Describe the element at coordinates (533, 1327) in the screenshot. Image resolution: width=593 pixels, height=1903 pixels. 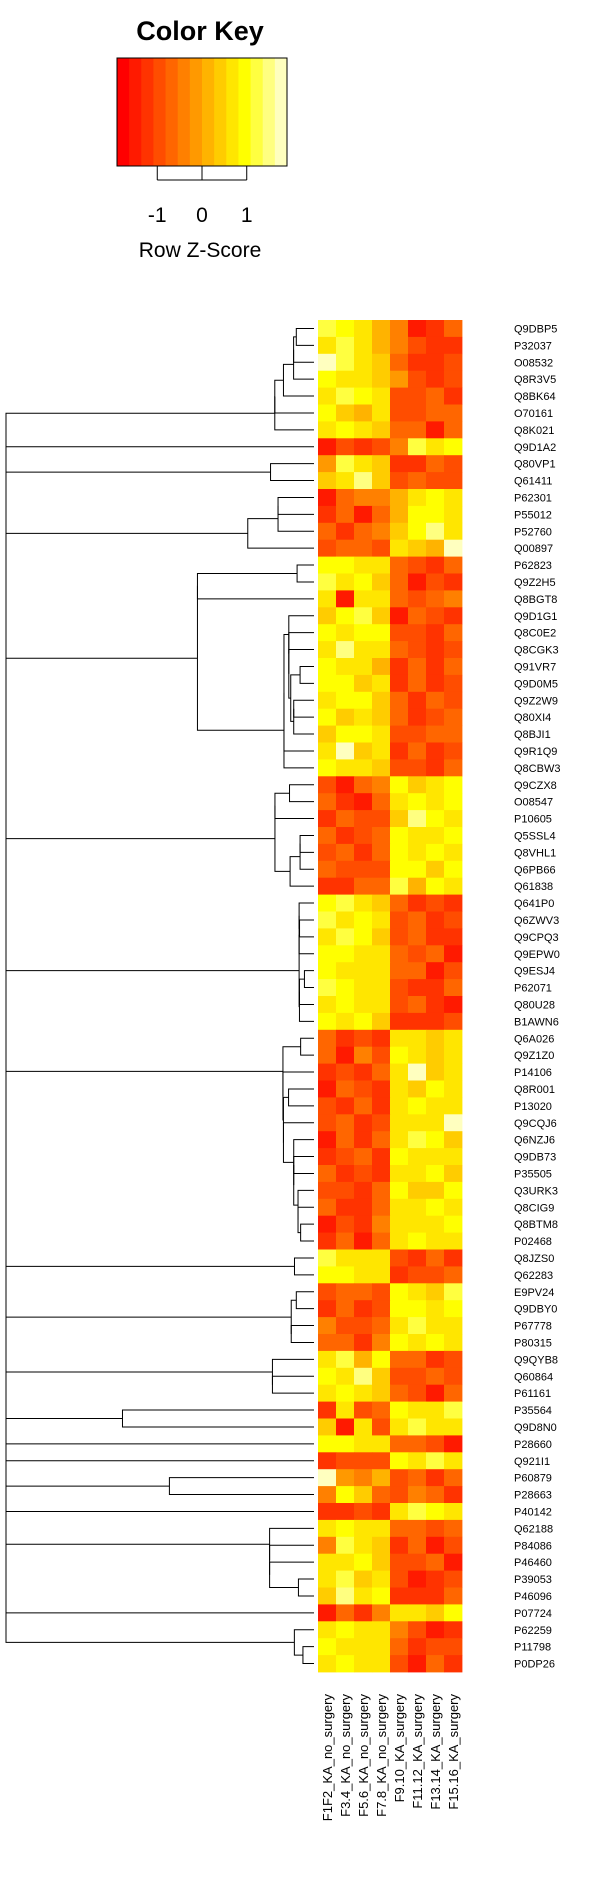
I see `row-label: P67778` at that location.